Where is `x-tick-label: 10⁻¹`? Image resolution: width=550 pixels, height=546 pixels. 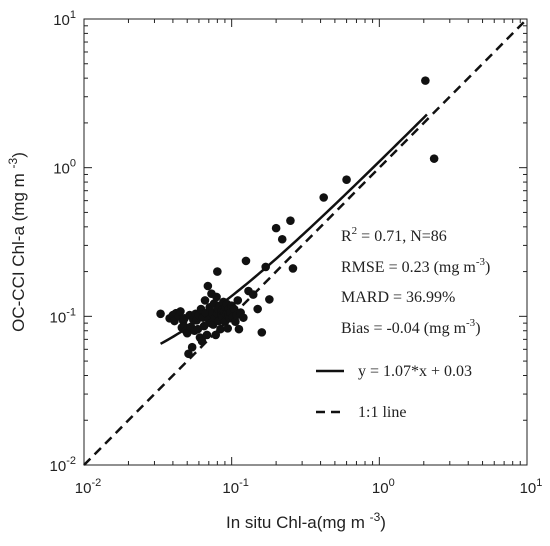
x-tick-label: 10⁻¹ is located at coordinates (235, 487).